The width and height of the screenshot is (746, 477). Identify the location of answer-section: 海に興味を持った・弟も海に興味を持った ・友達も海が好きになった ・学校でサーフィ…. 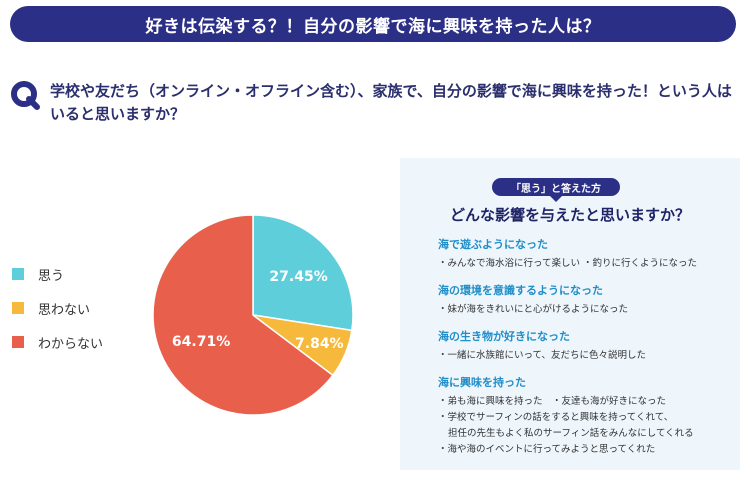
(588, 416).